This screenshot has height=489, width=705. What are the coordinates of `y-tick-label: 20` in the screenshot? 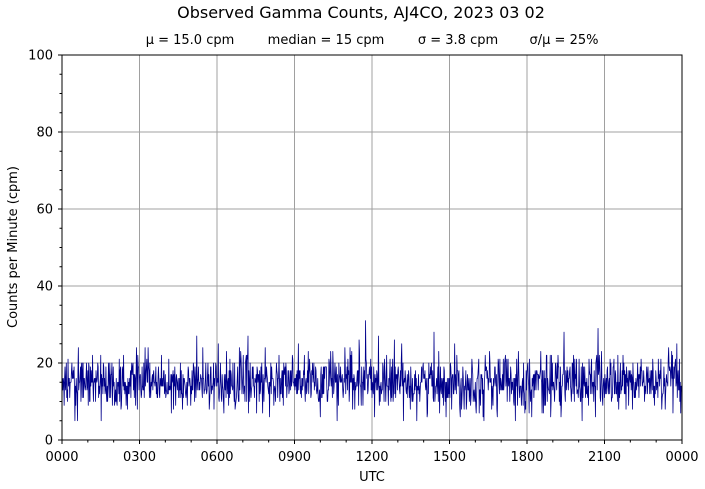 It's located at (44, 364).